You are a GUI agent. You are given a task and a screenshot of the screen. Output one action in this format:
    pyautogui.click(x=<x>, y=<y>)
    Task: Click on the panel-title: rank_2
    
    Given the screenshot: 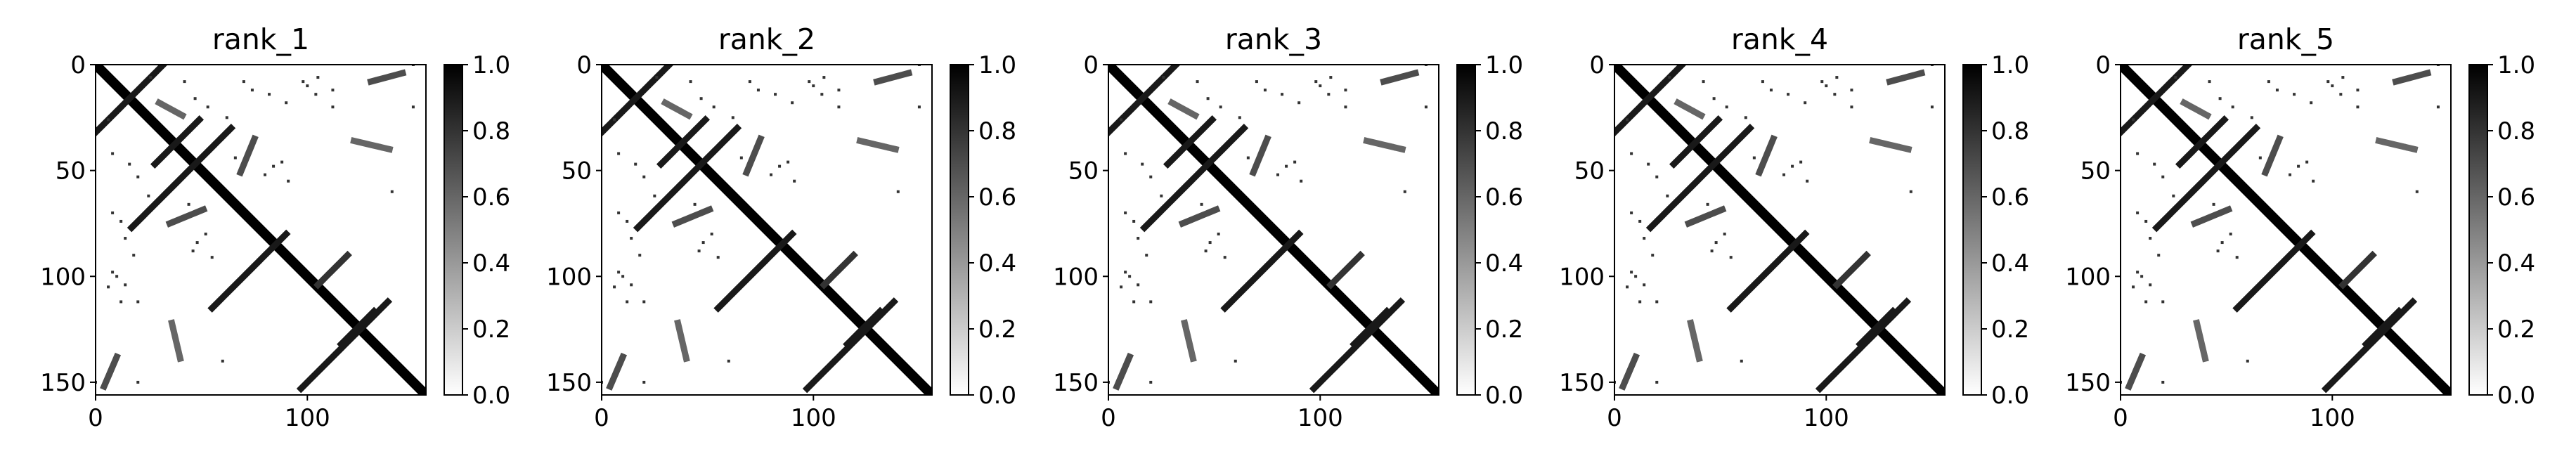 What is the action you would take?
    pyautogui.click(x=767, y=39)
    